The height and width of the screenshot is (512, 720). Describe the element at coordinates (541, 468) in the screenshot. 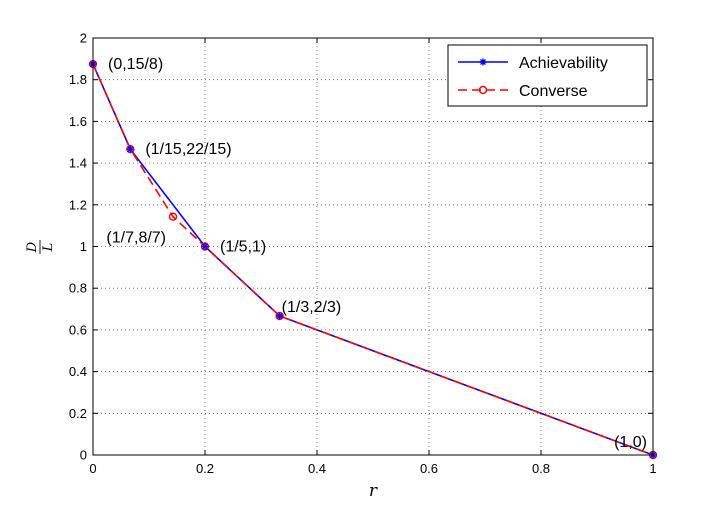

I see `x-tick-label: 0.8` at that location.